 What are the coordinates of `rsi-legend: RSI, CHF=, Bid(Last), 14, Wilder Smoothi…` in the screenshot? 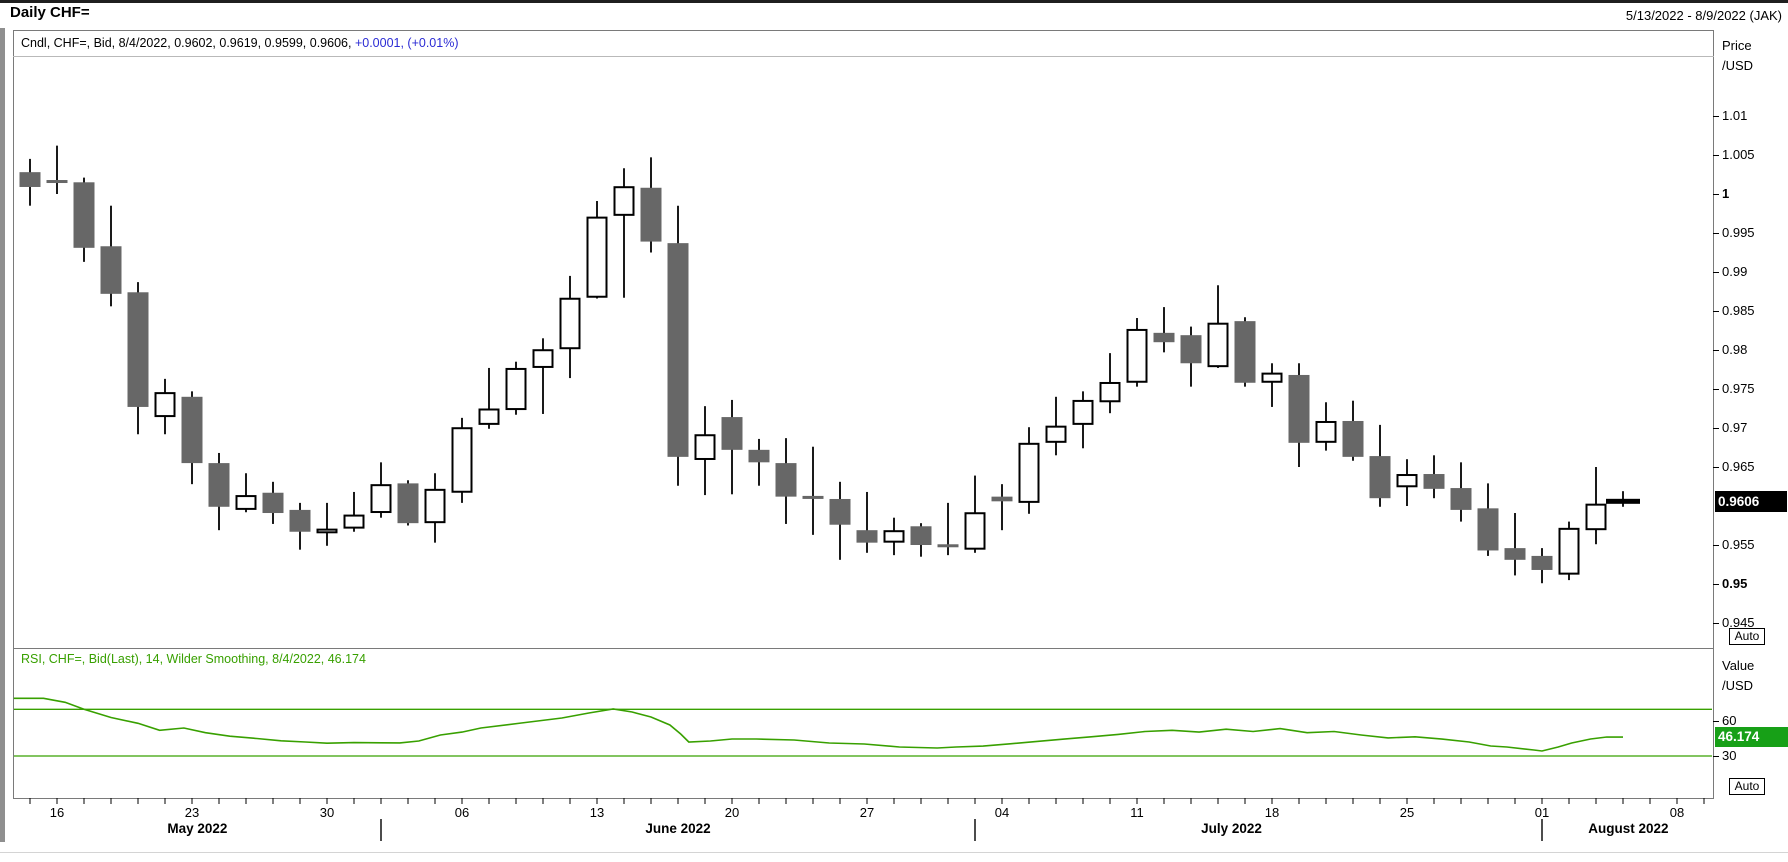 It's located at (193, 659).